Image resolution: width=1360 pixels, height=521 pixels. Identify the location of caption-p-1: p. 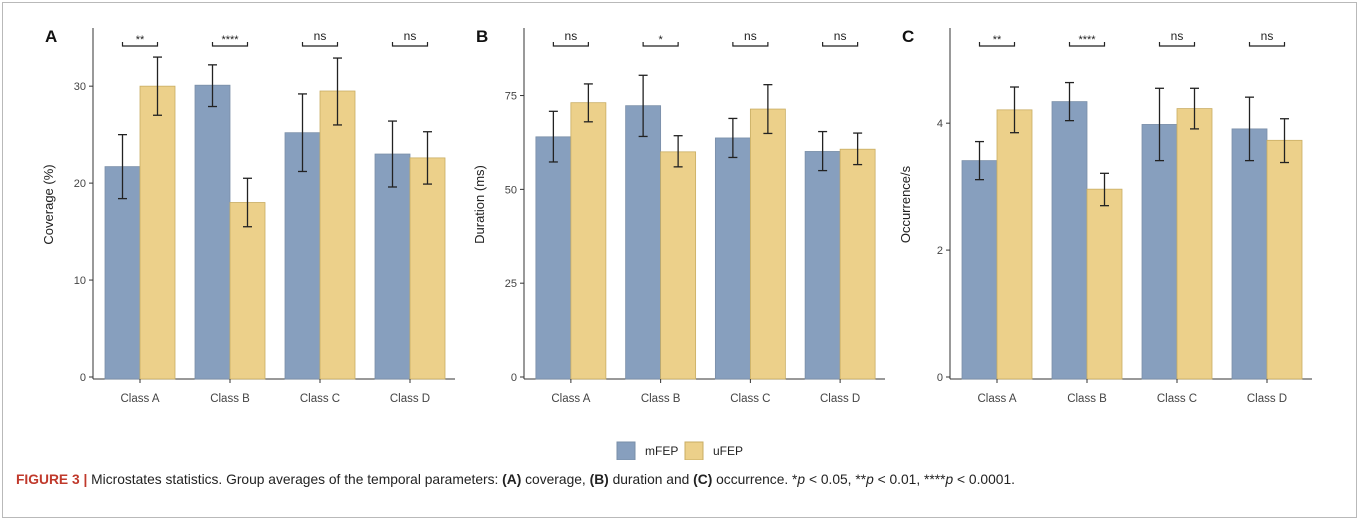
(801, 479).